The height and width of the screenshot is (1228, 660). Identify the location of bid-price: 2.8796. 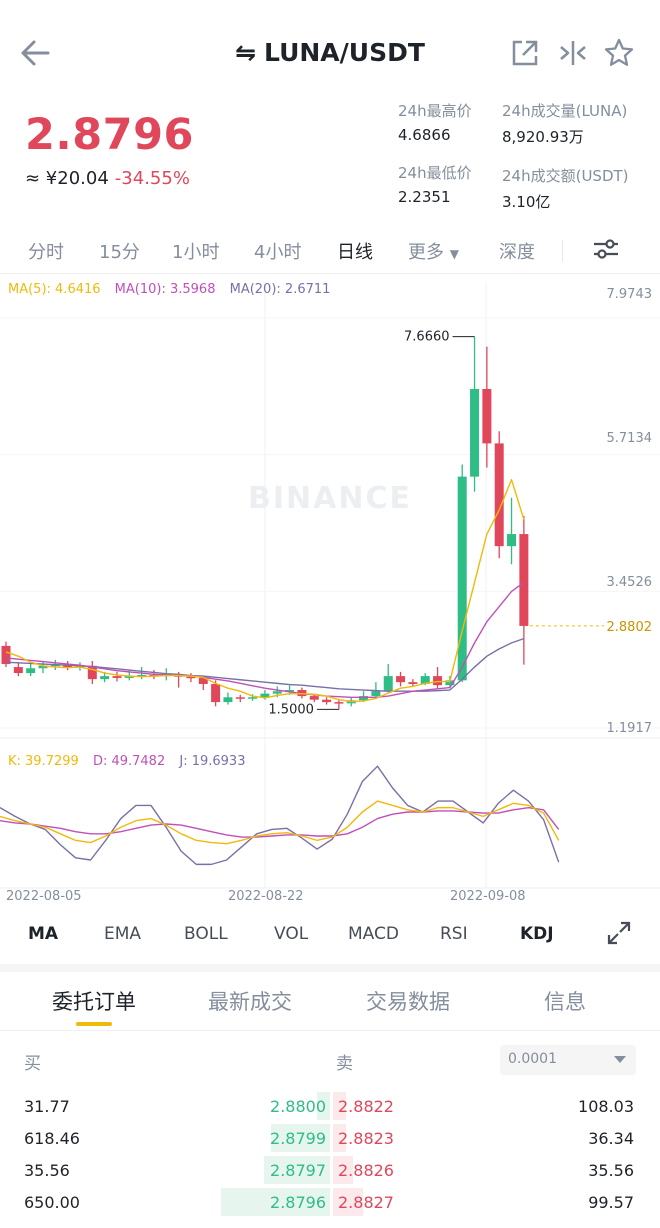
(298, 1202).